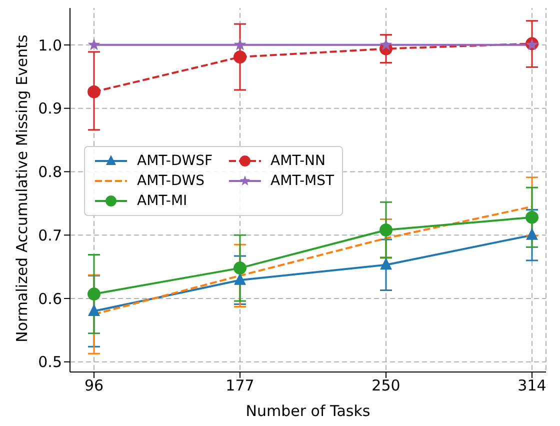 The width and height of the screenshot is (560, 426). Describe the element at coordinates (50, 362) in the screenshot. I see `y-tick-label: 0.5` at that location.